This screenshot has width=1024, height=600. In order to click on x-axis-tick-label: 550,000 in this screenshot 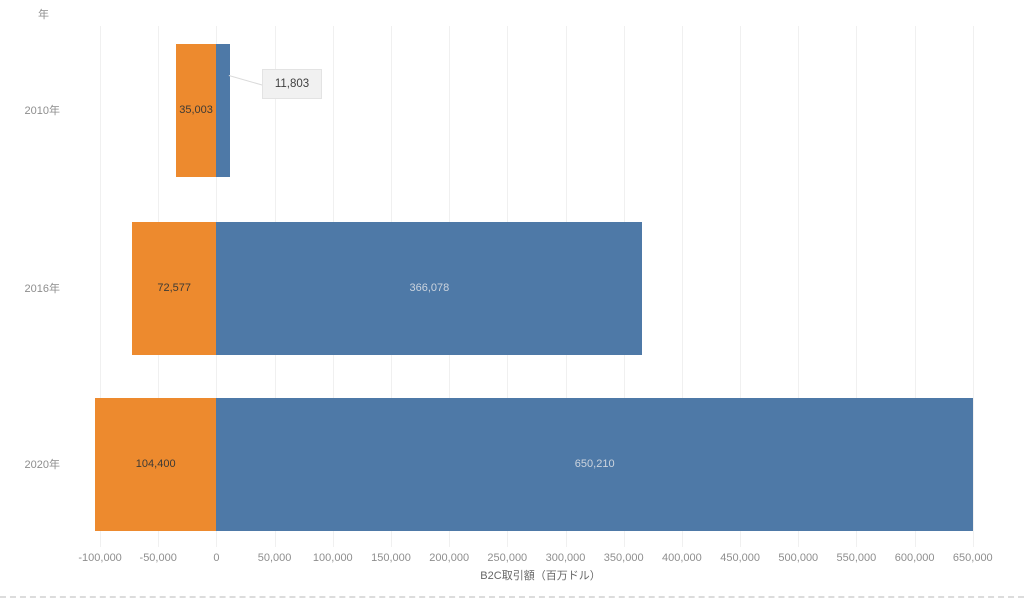, I will do `click(856, 558)`.